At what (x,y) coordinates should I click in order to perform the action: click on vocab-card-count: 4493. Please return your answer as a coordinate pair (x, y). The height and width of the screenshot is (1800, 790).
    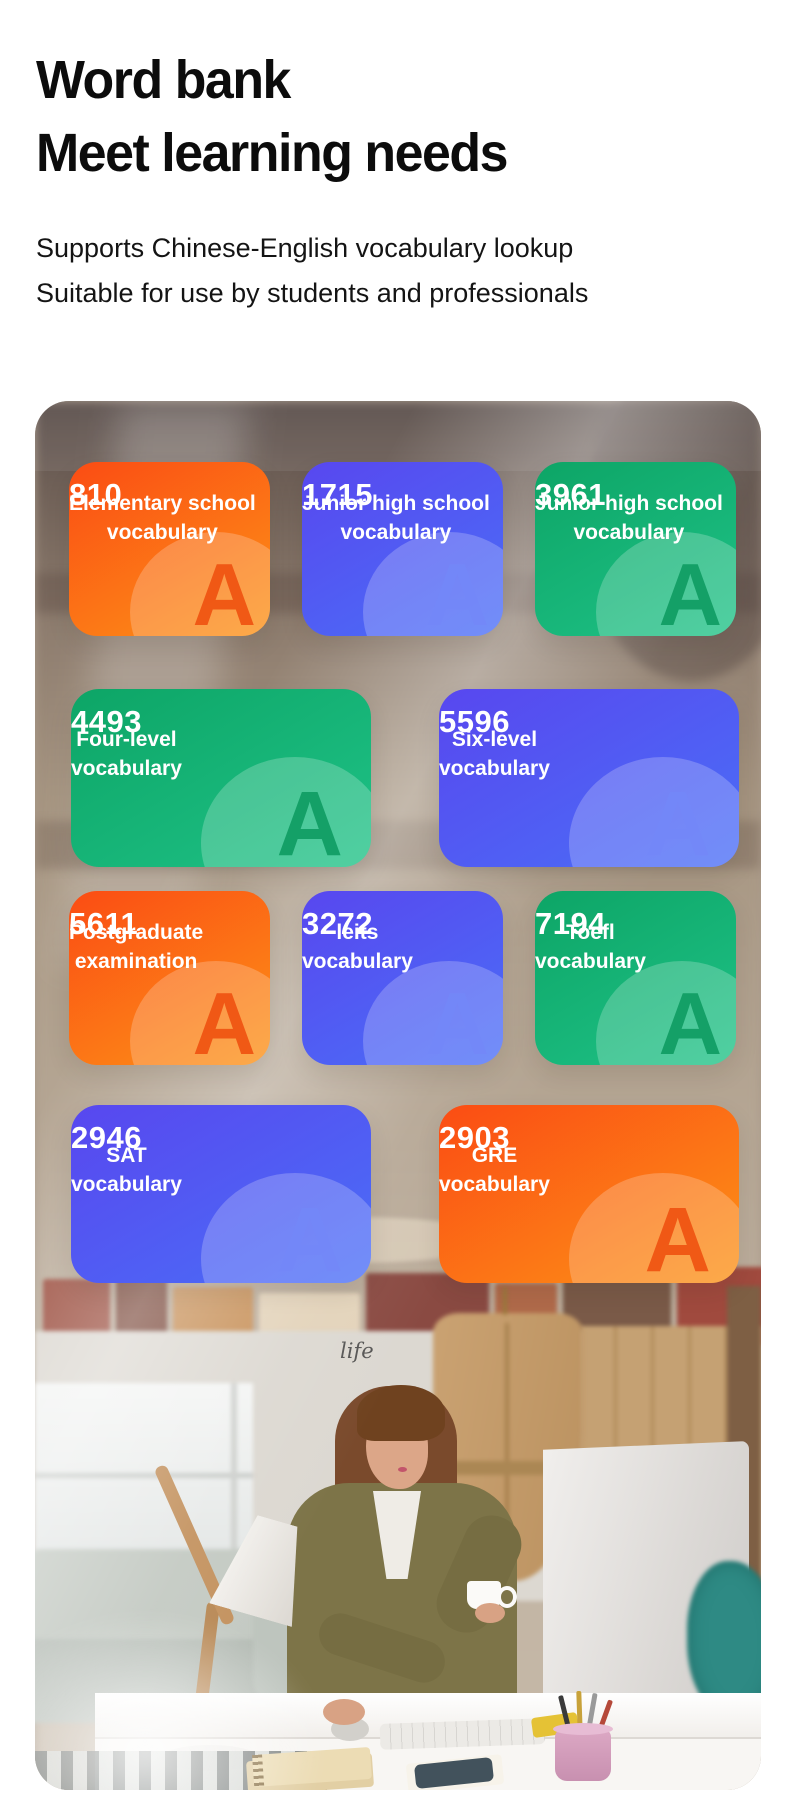
    Looking at the image, I should click on (106, 721).